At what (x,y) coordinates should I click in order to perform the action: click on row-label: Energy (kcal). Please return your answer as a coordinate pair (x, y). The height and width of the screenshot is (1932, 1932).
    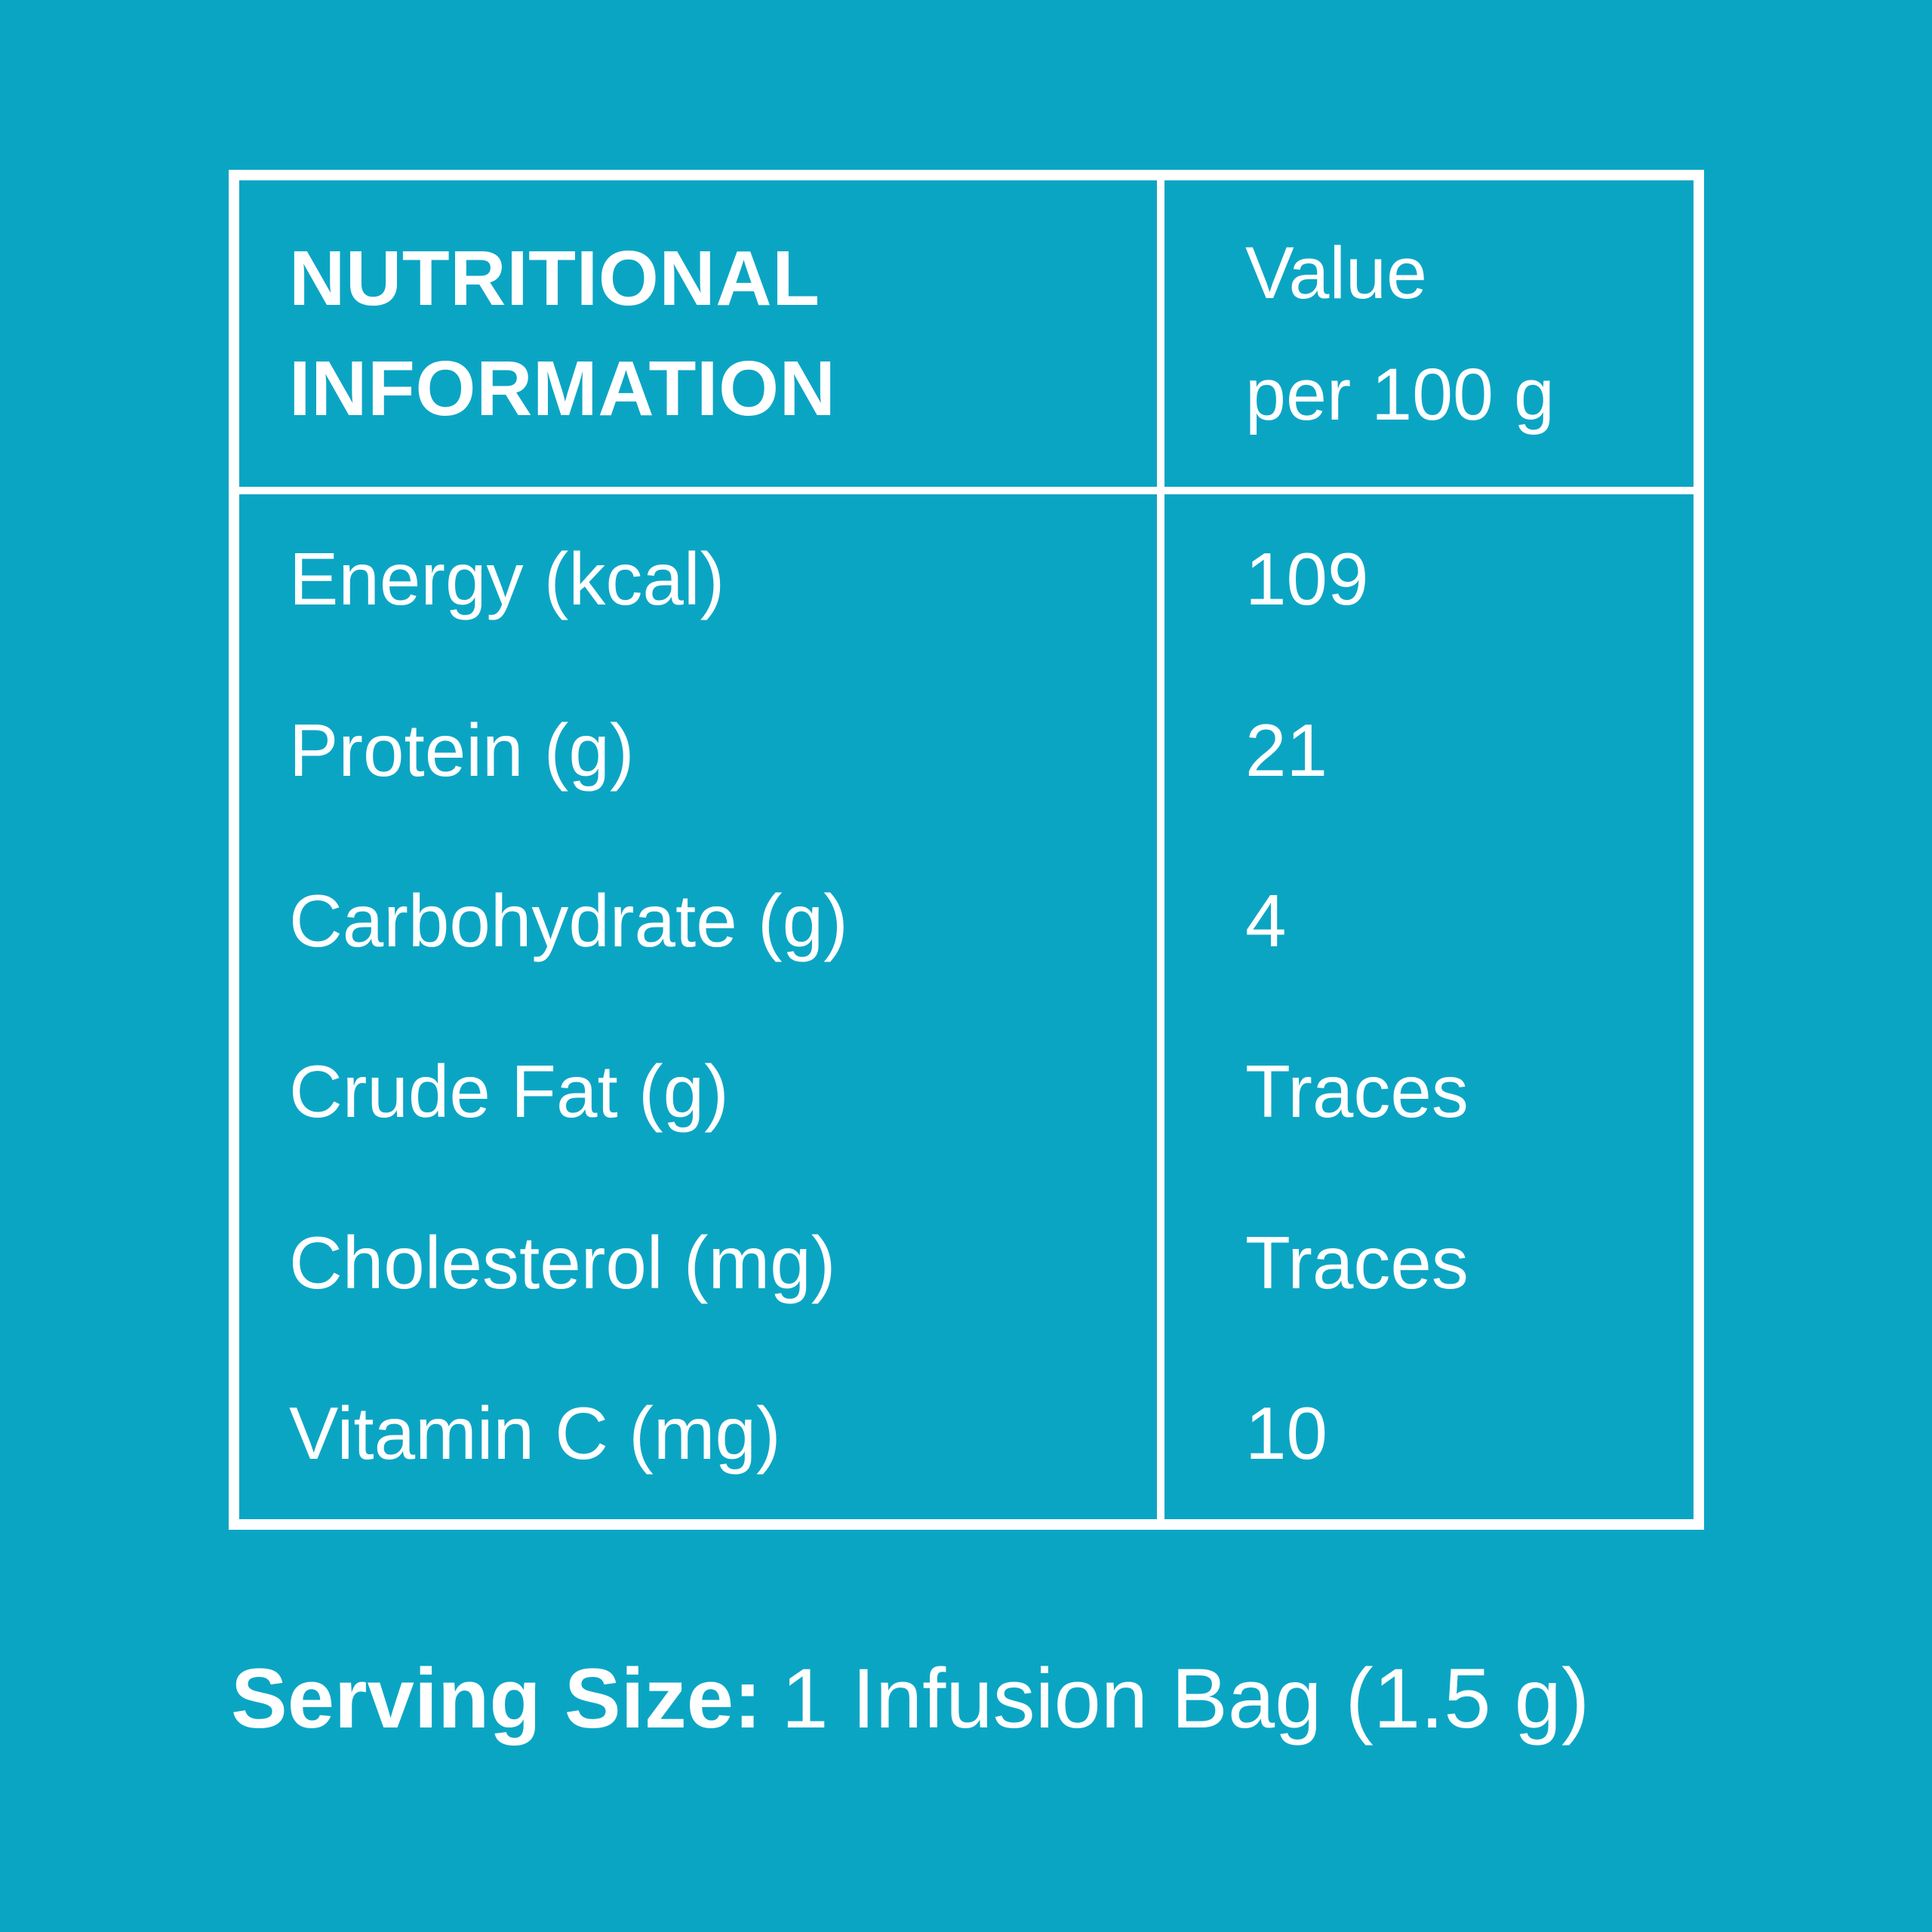
    Looking at the image, I should click on (507, 579).